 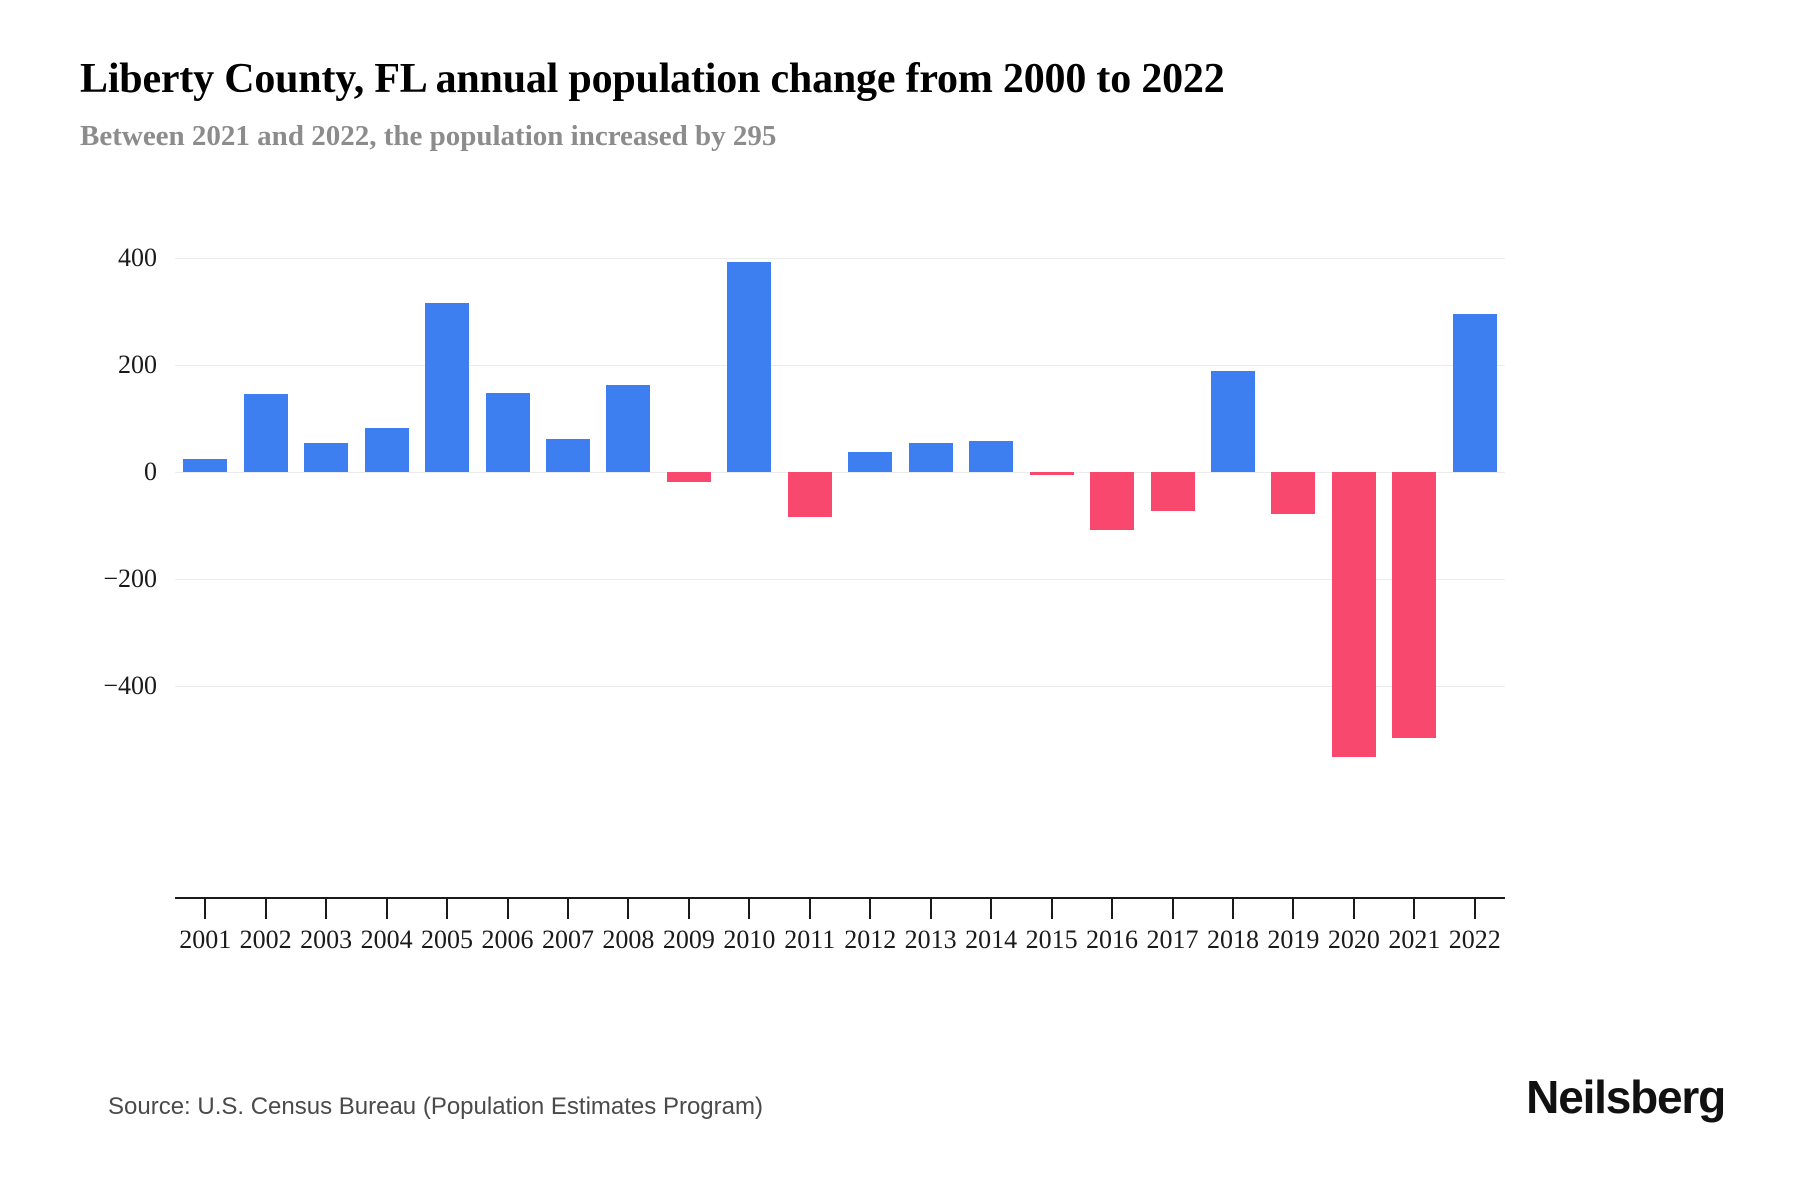 I want to click on x-axis-tick-label-2002: 2002, so click(x=265, y=939).